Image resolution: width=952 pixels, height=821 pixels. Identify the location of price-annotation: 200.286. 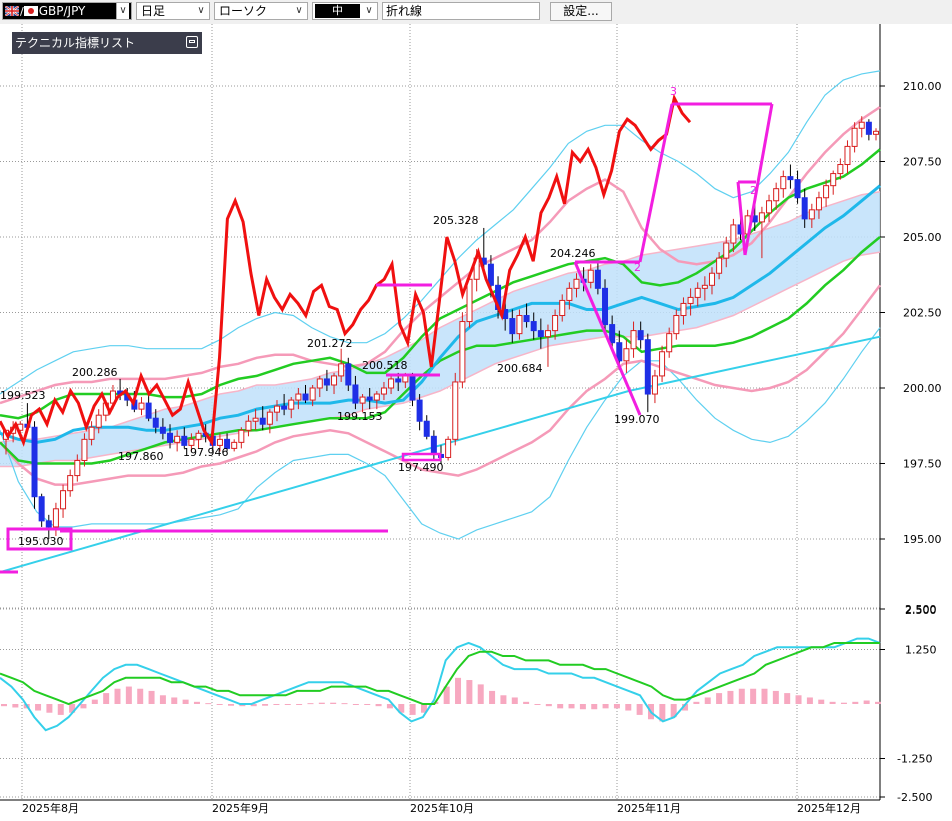
(95, 372).